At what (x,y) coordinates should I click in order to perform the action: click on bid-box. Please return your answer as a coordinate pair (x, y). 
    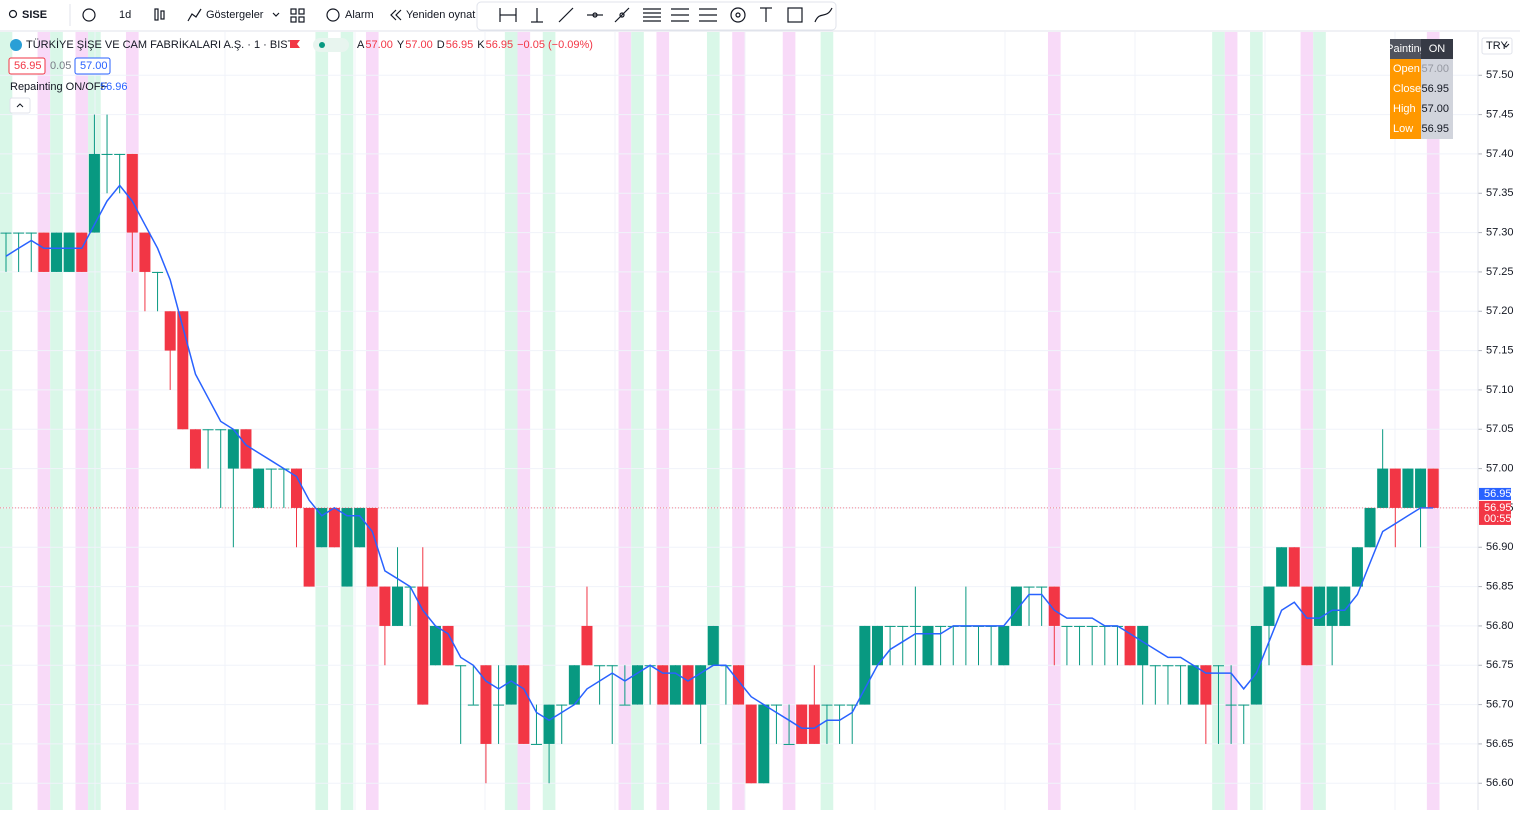
    Looking at the image, I should click on (27, 66).